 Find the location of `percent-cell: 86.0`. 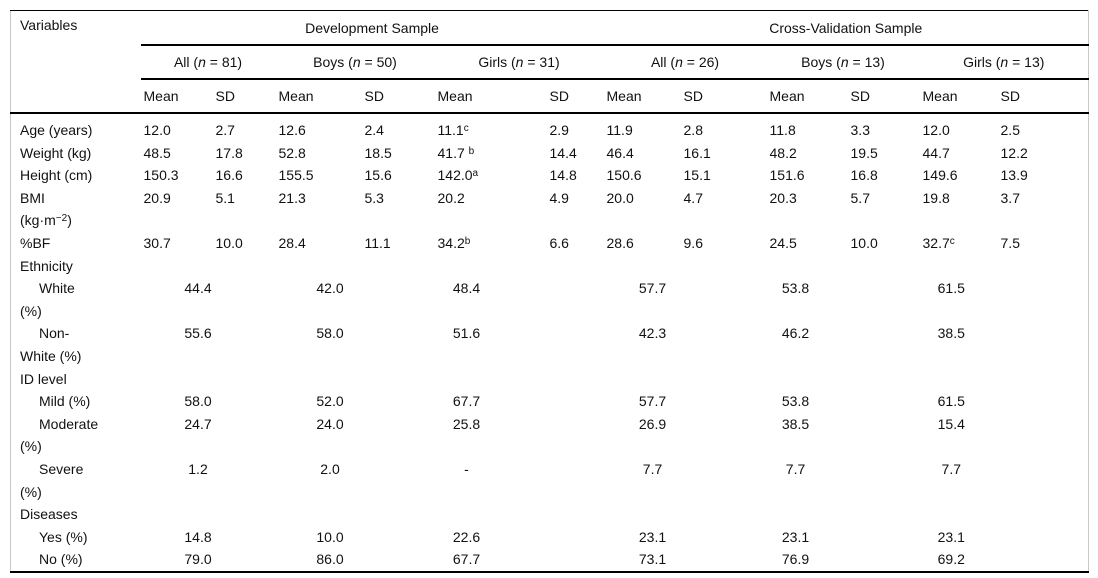

percent-cell: 86.0 is located at coordinates (330, 559).